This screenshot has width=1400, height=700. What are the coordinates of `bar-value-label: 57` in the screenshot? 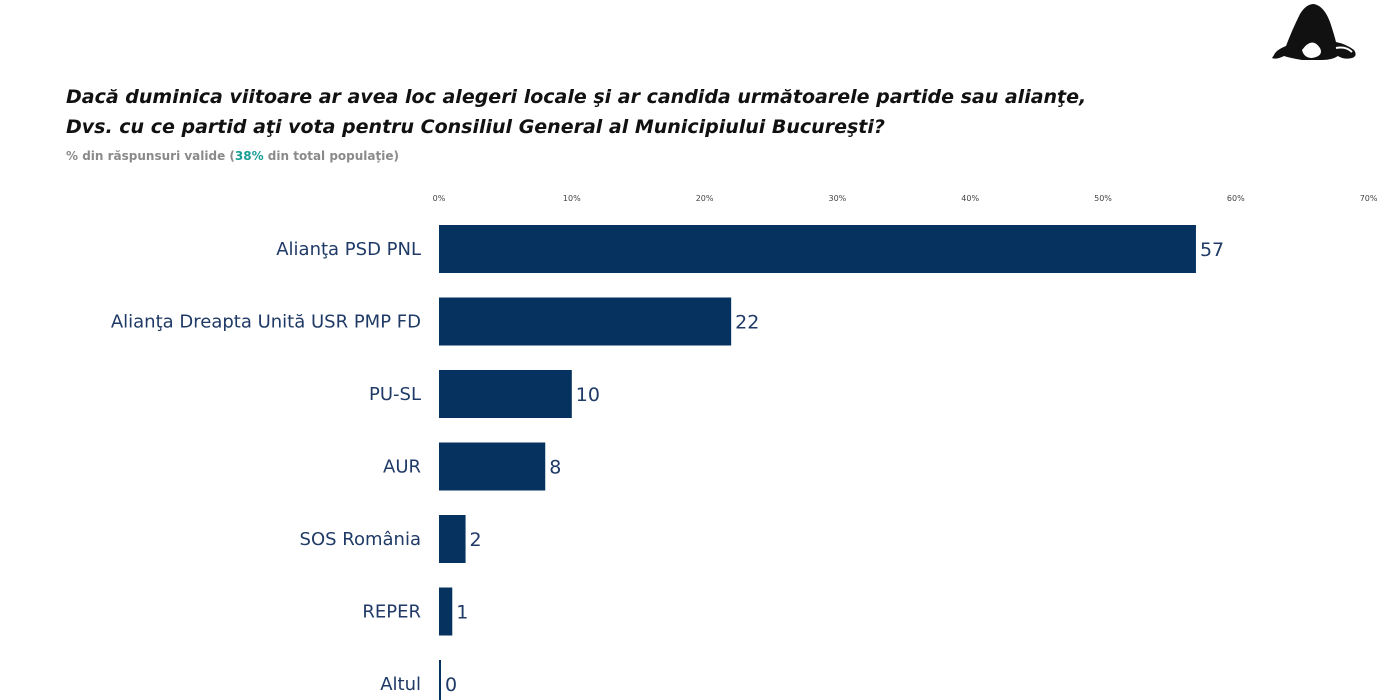 It's located at (1212, 250).